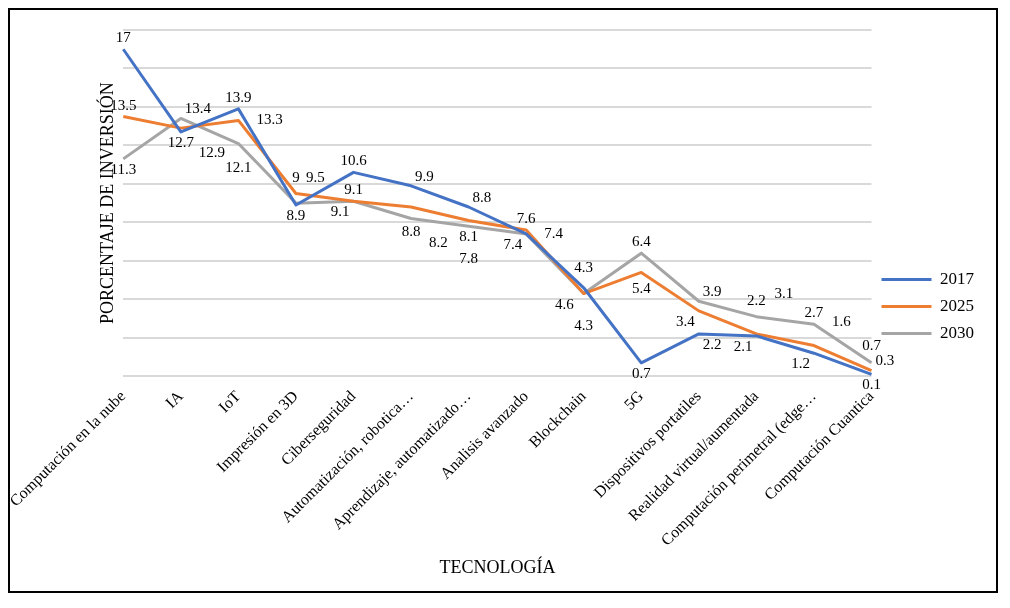 The height and width of the screenshot is (608, 1010). I want to click on data-label: 3.9, so click(712, 291).